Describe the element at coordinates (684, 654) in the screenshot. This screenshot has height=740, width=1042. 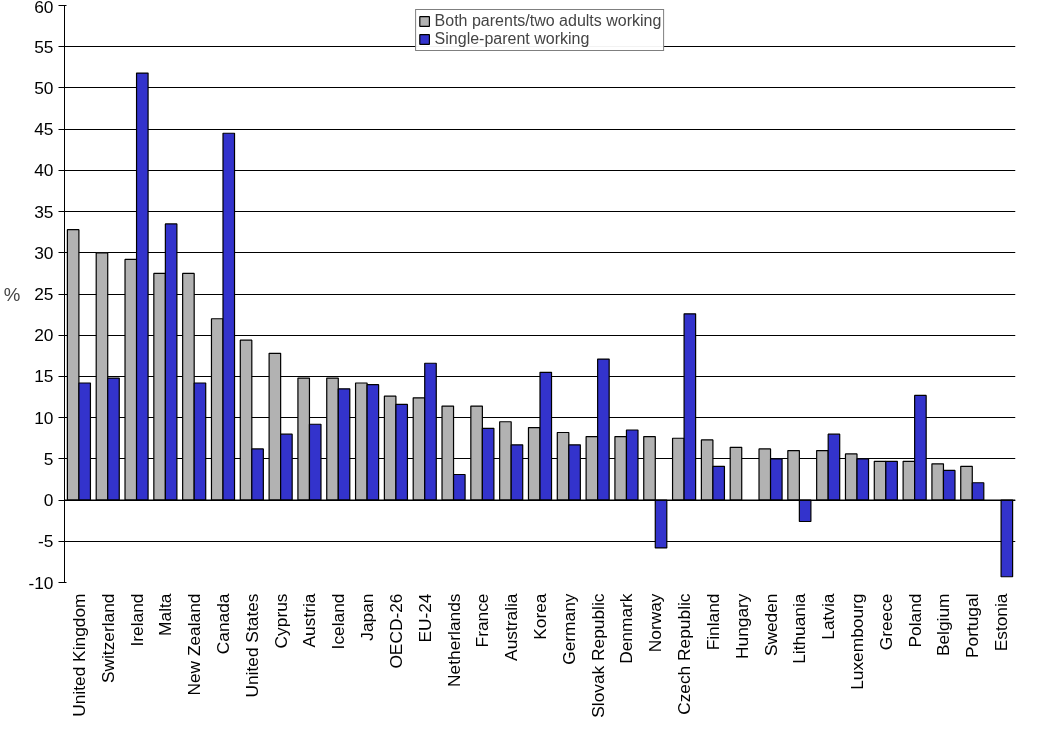
I see `x-tick-label: Czech Republic` at that location.